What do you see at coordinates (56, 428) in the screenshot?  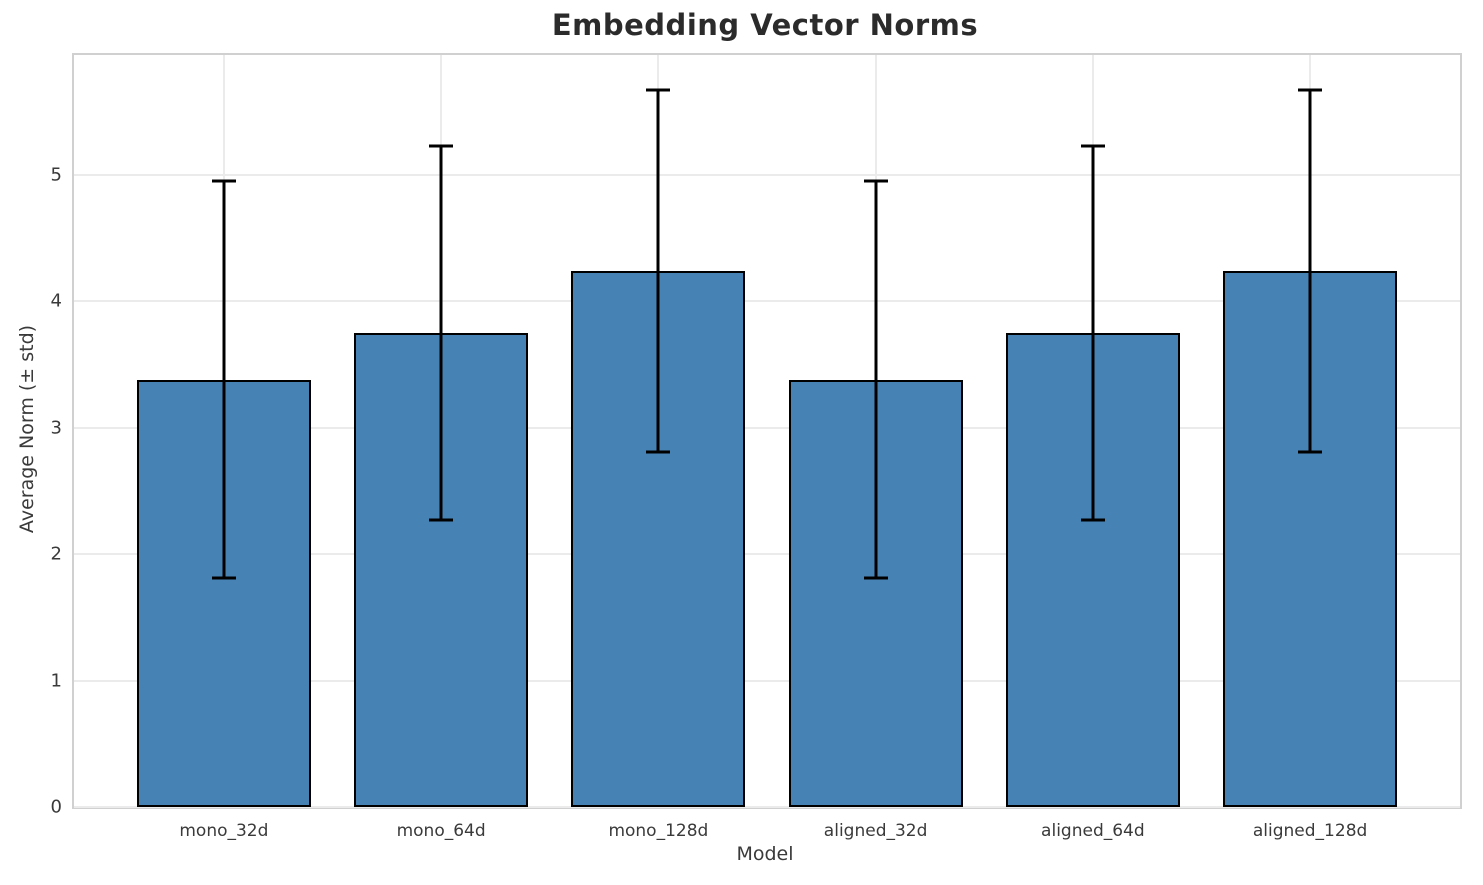 I see `y-tick-label: 3` at bounding box center [56, 428].